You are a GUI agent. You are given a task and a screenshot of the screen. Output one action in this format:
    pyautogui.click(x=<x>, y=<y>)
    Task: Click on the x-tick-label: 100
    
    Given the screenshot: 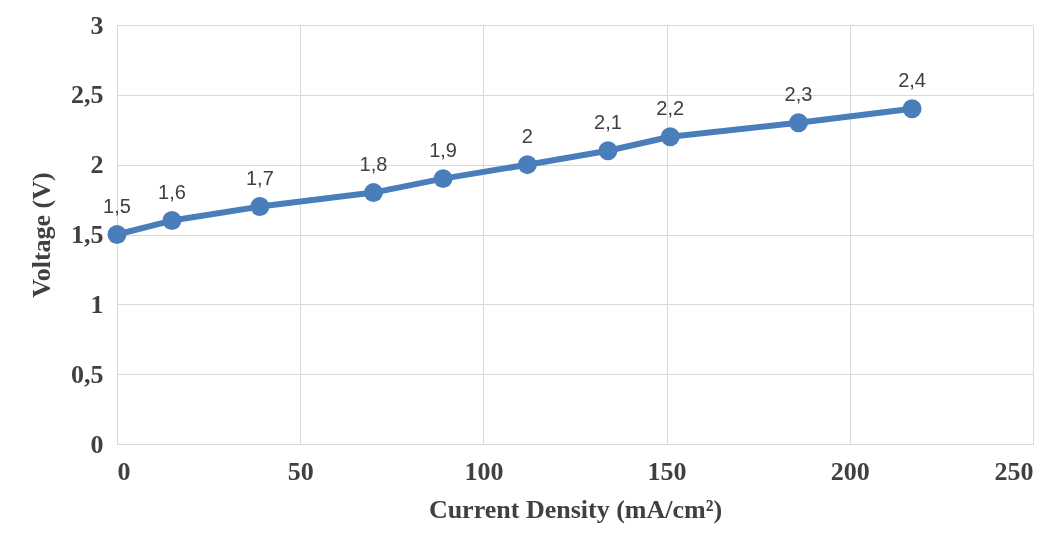 What is the action you would take?
    pyautogui.click(x=484, y=471)
    